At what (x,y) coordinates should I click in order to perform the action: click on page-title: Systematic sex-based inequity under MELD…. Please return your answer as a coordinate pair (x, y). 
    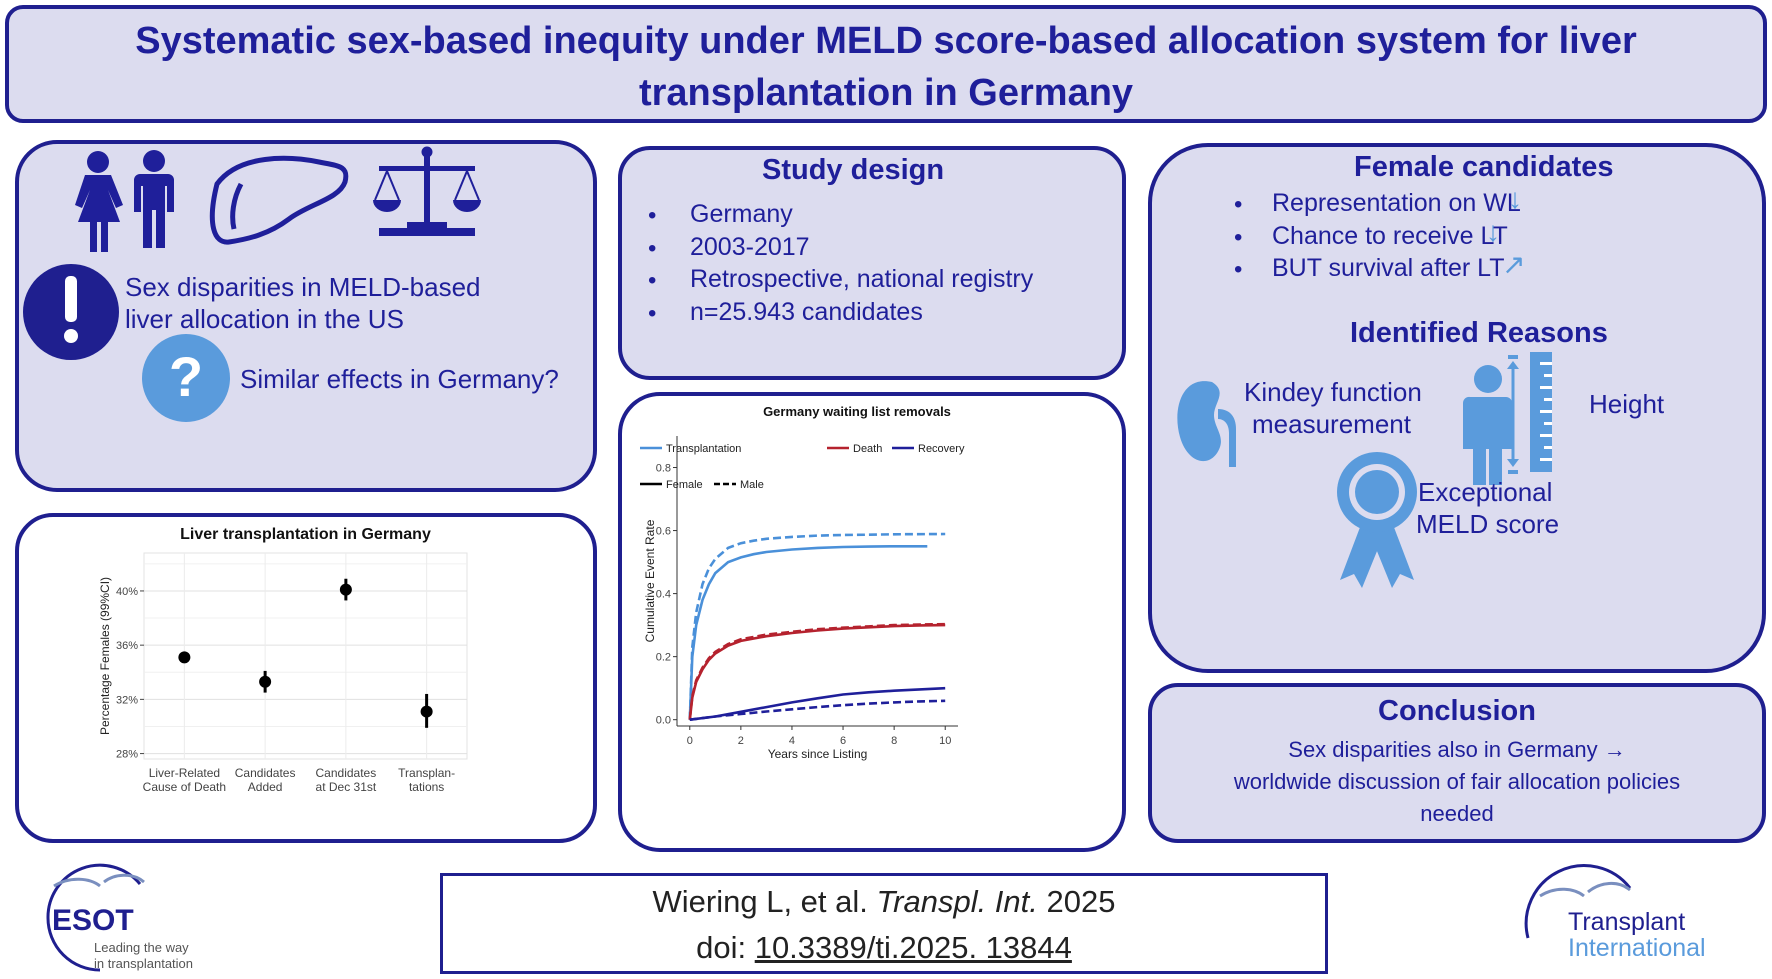
    Looking at the image, I should click on (886, 64).